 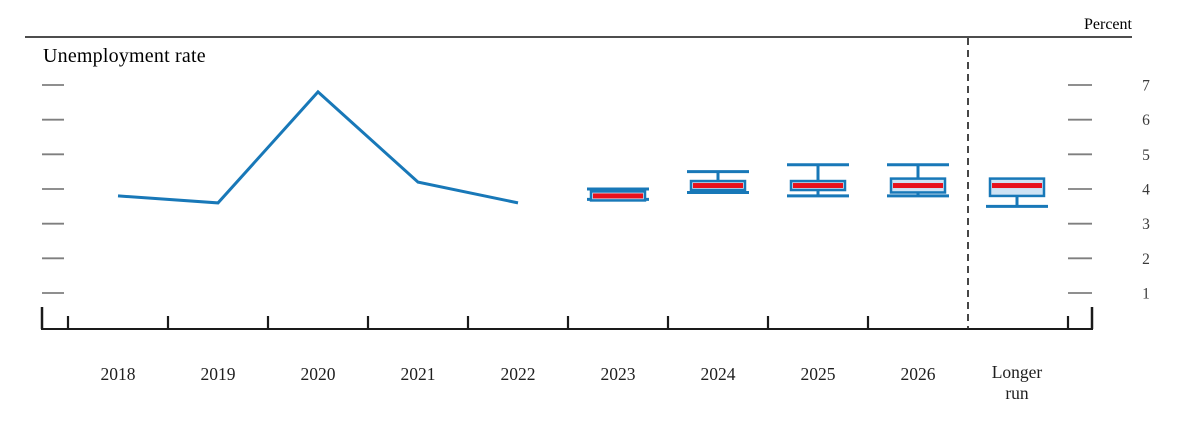 What do you see at coordinates (918, 374) in the screenshot?
I see `x-axis-year-label: 2026` at bounding box center [918, 374].